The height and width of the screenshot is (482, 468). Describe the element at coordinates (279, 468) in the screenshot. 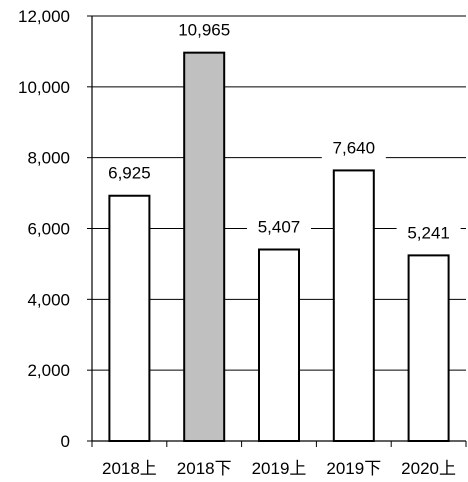

I see `x-category-label: 2019上` at that location.